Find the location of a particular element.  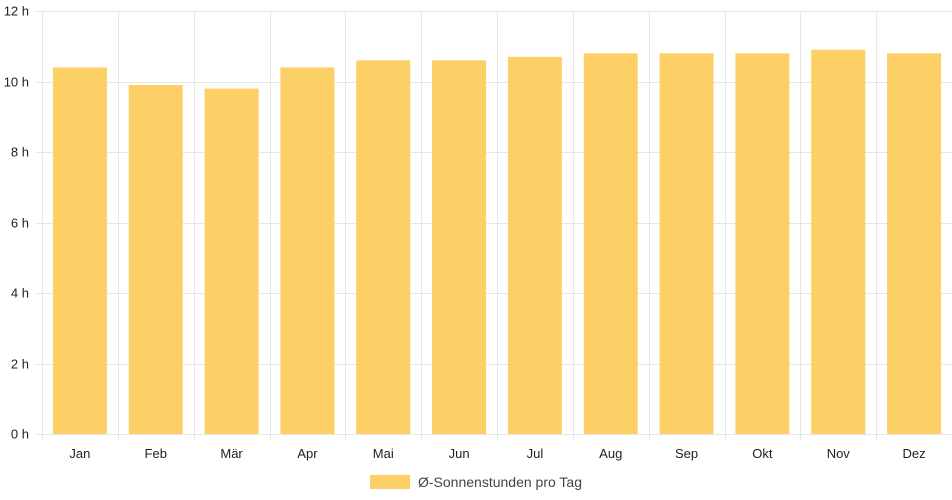

y-tick-label: 4 h is located at coordinates (20, 293).